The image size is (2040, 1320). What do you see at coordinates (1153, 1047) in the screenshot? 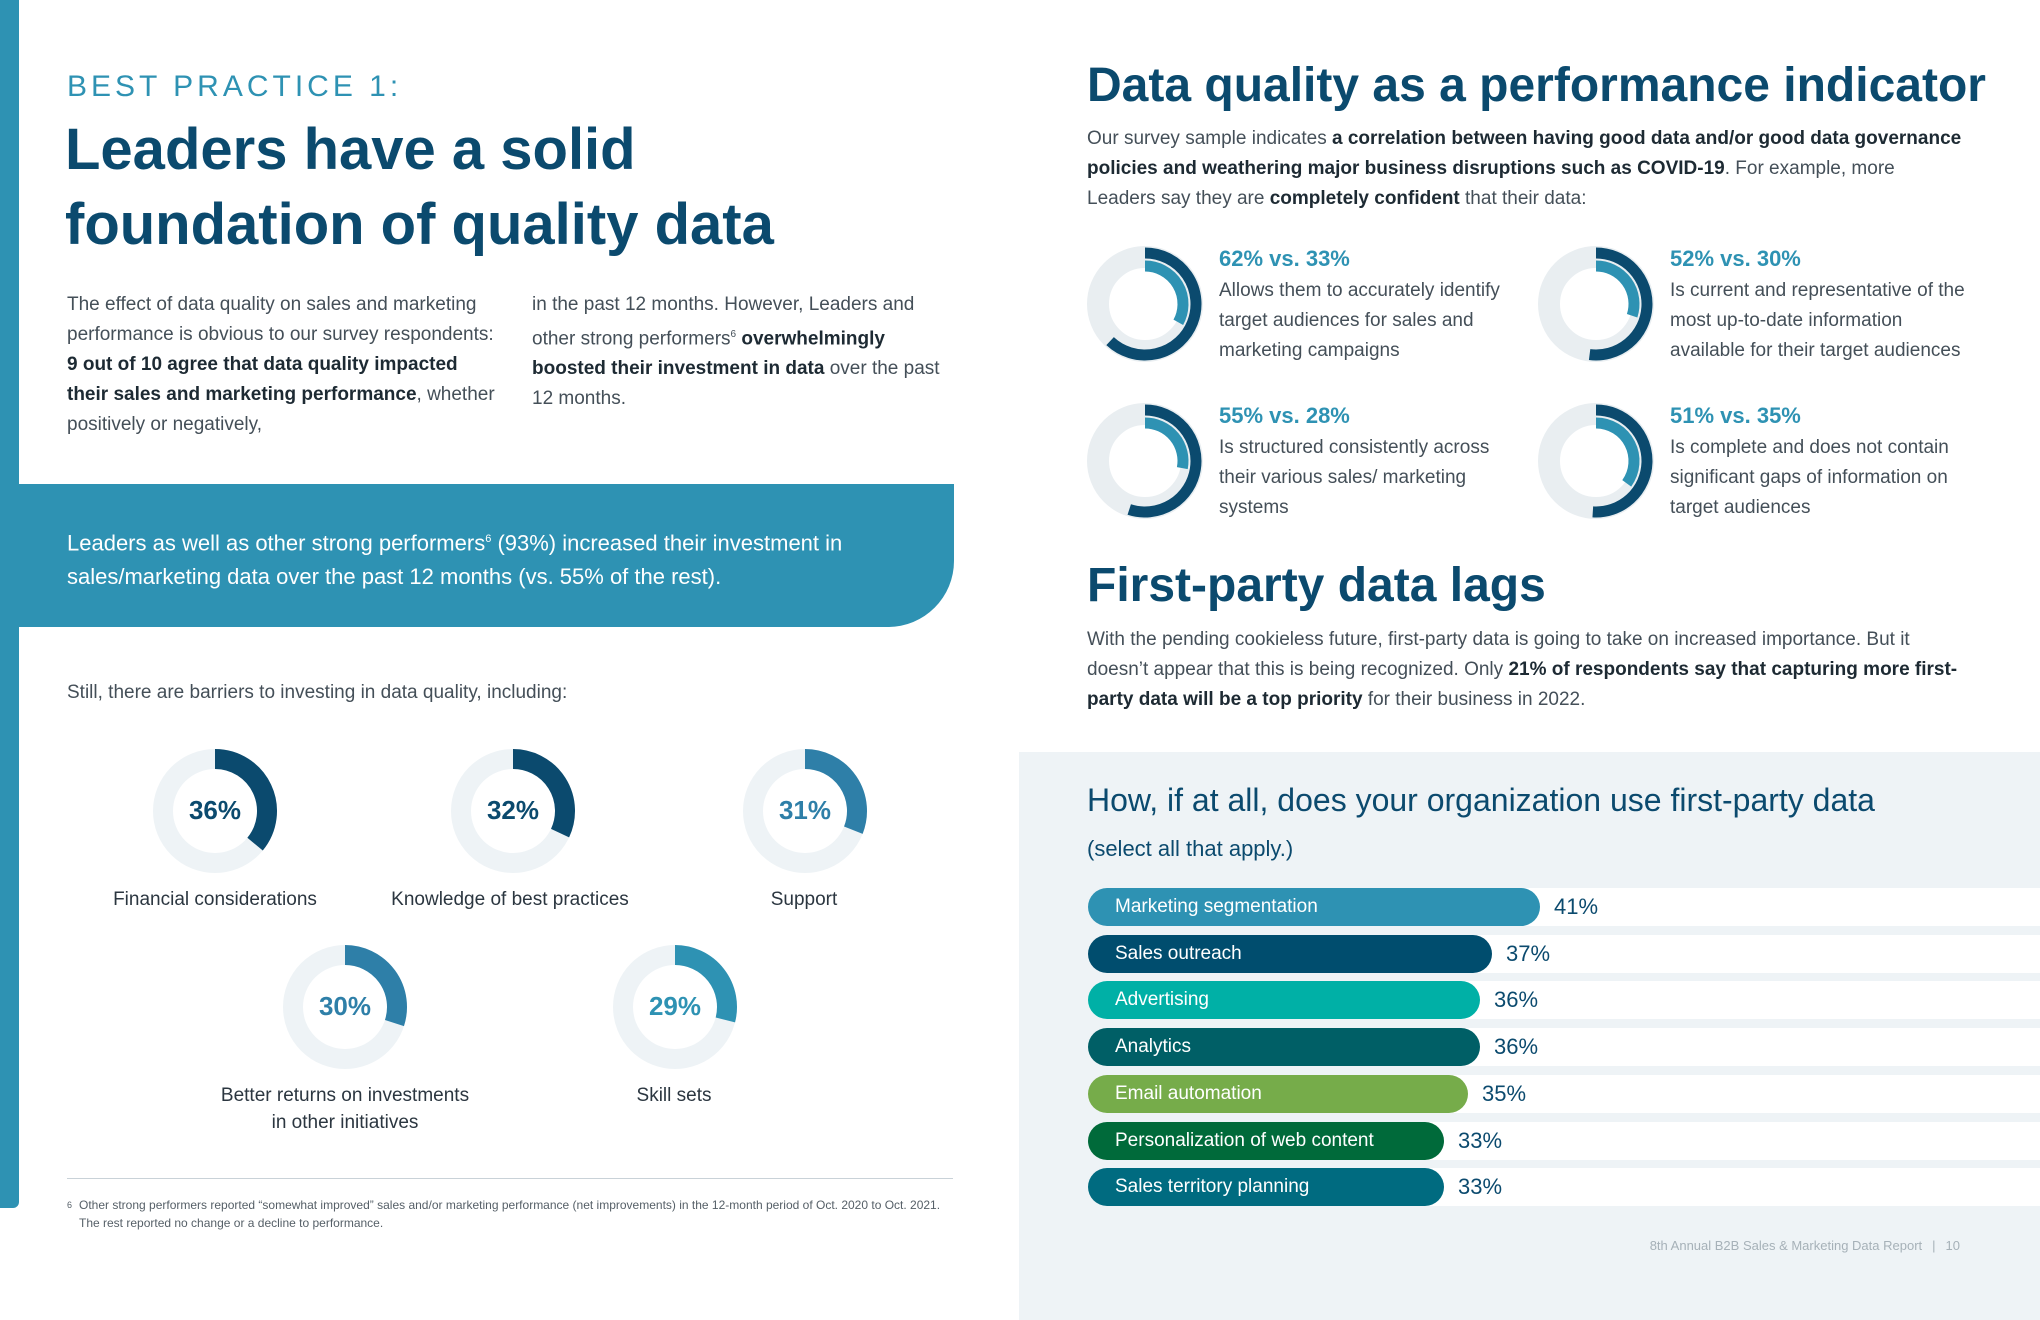
I see `bar-category-label: Analytics` at bounding box center [1153, 1047].